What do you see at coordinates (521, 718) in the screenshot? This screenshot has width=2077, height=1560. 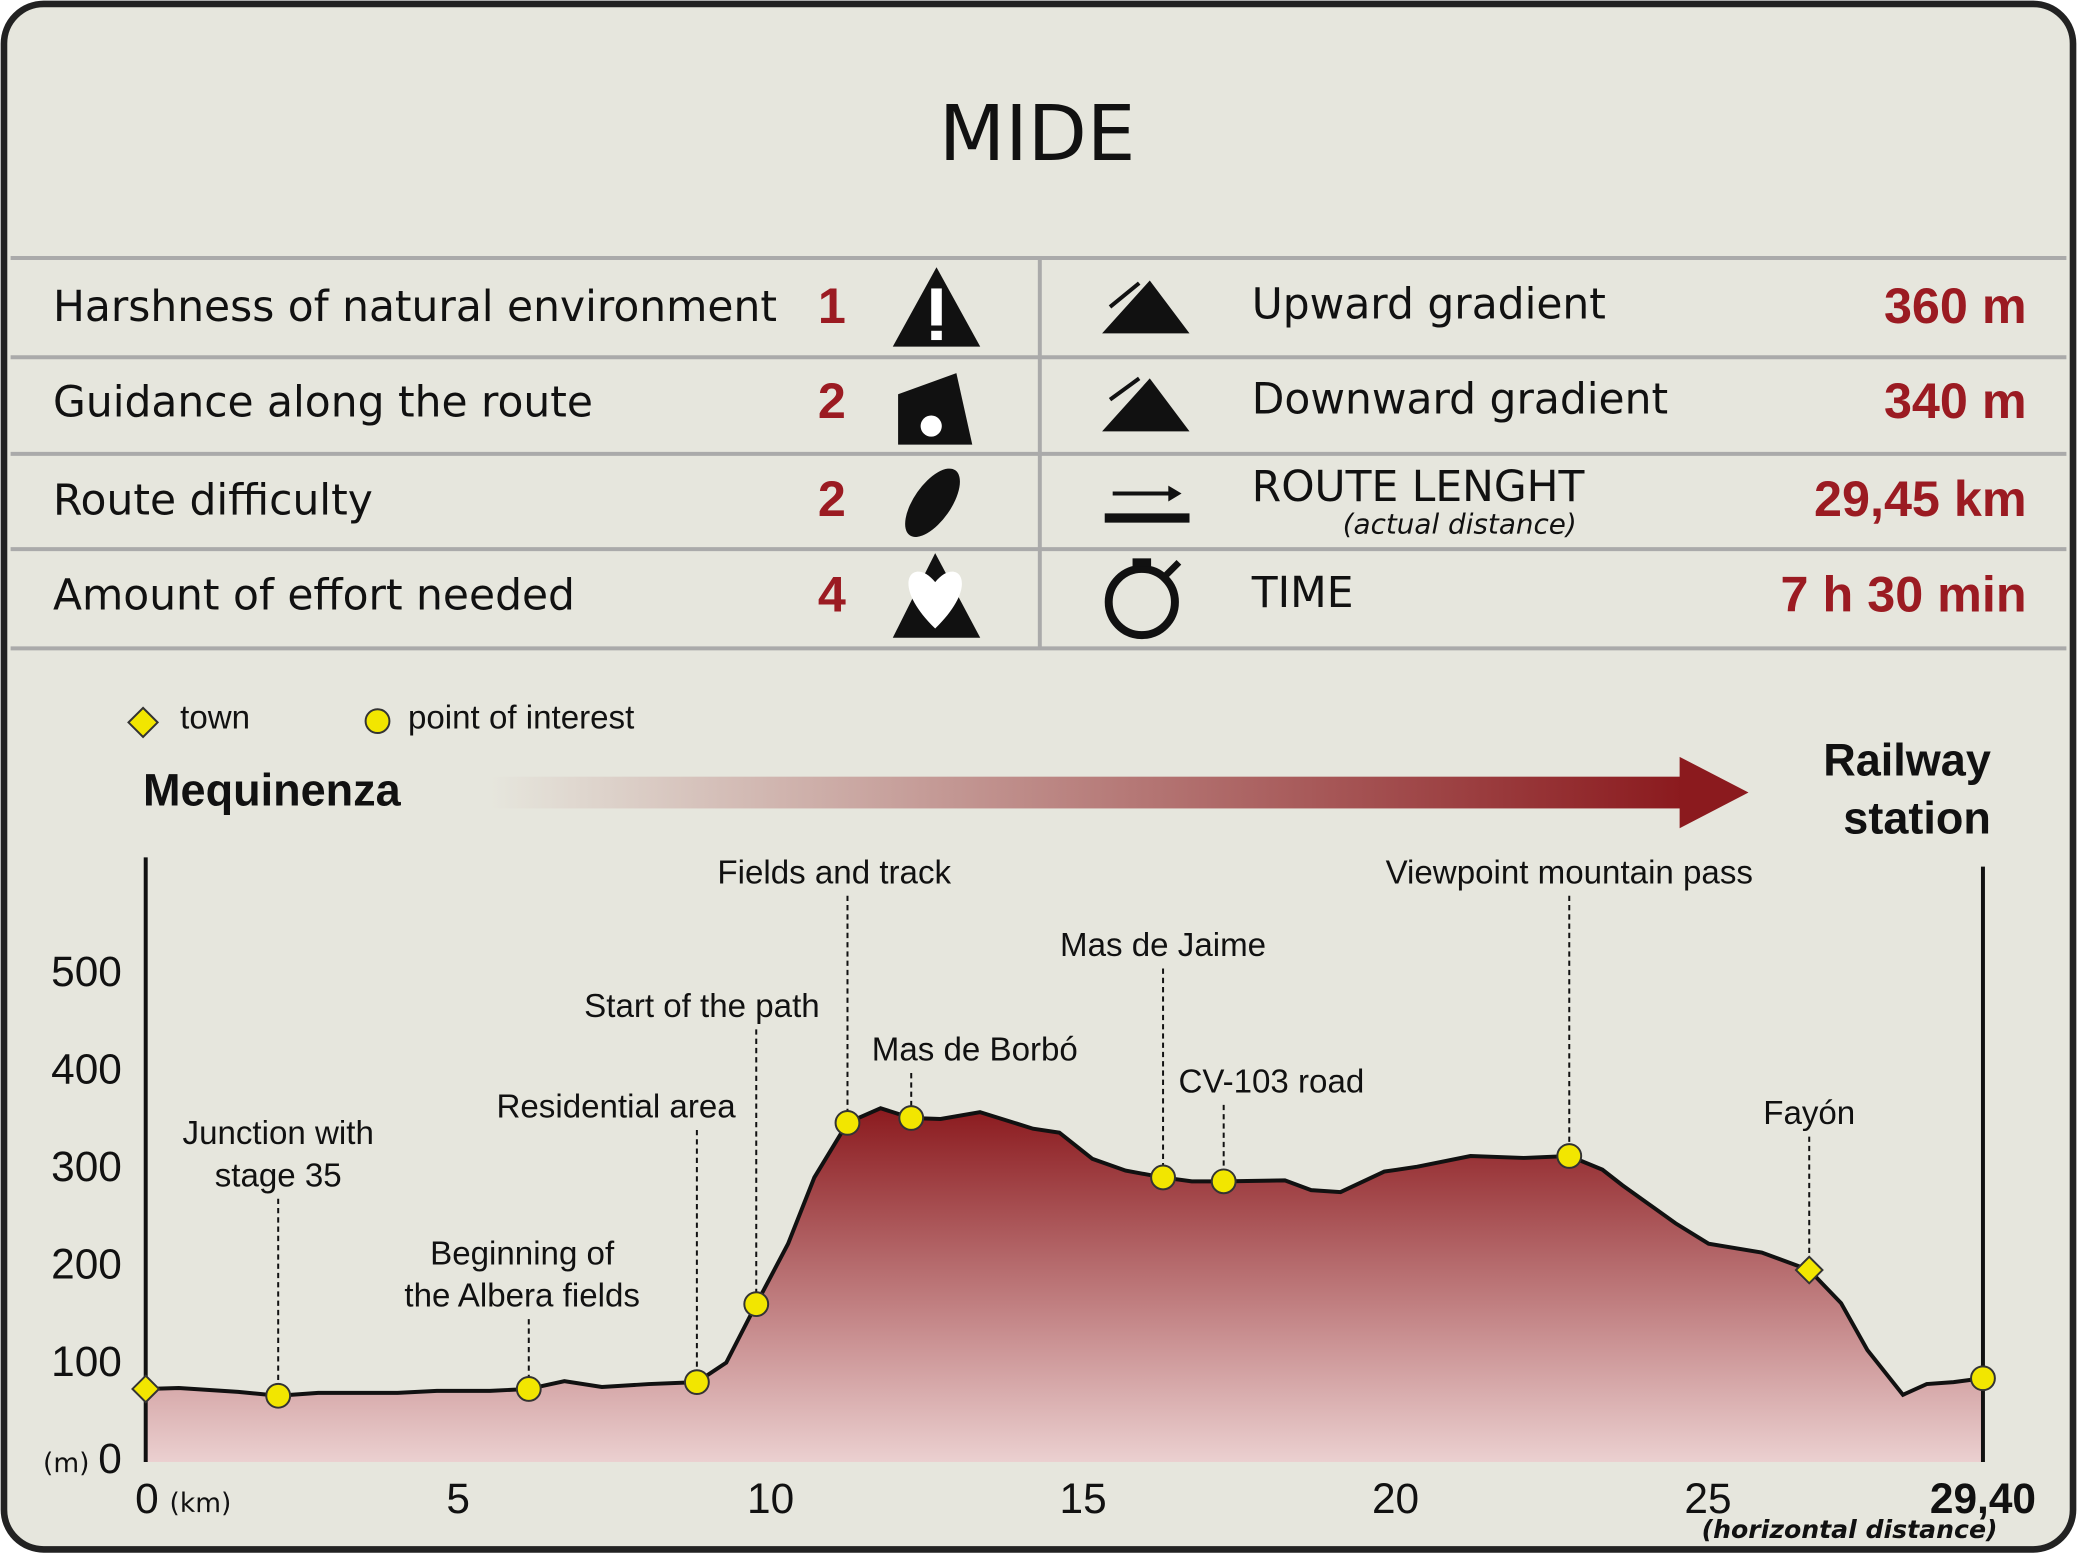 I see `legend-poi: point of interest` at bounding box center [521, 718].